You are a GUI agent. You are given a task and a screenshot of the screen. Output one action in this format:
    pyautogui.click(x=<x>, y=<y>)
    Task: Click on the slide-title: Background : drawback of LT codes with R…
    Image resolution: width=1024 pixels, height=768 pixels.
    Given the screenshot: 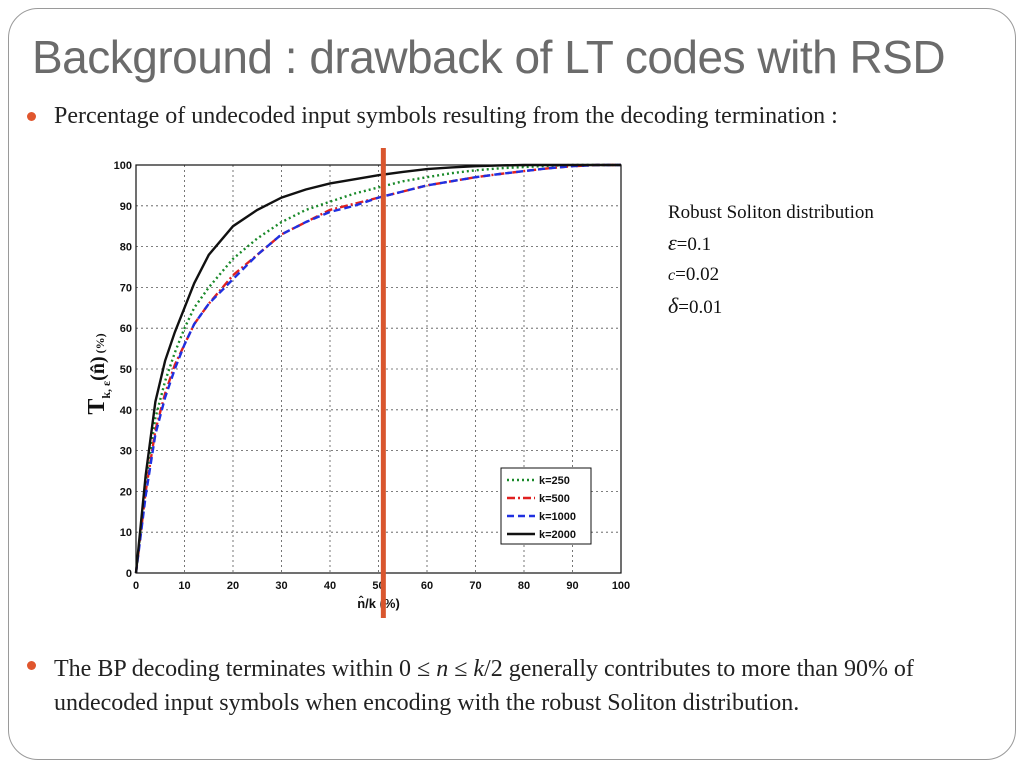 What is the action you would take?
    pyautogui.click(x=489, y=57)
    